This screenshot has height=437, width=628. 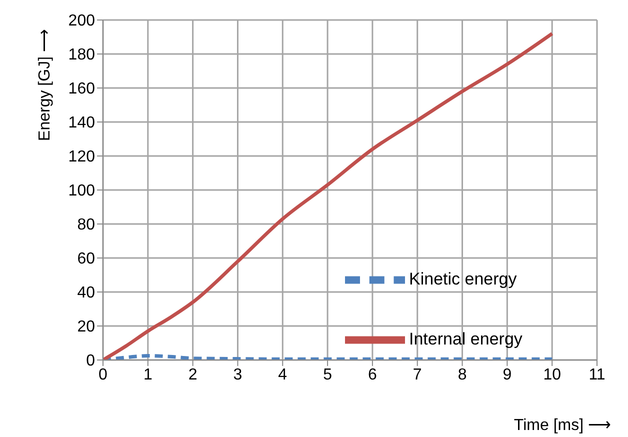 I want to click on x-tick-label: 6, so click(x=372, y=375).